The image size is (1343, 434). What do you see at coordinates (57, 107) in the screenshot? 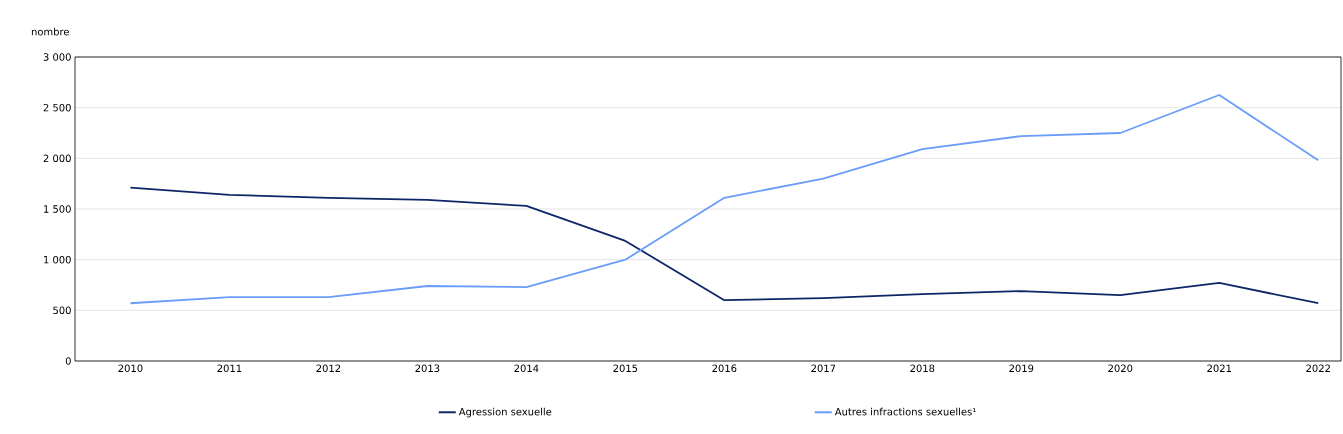
I see `y-tick-label: 2 500` at bounding box center [57, 107].